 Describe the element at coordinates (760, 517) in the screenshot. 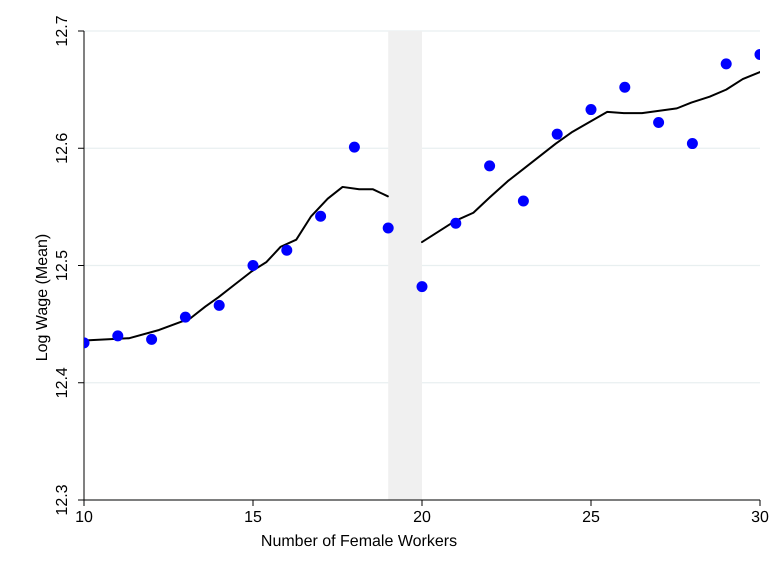

I see `x-tick-label: 30` at that location.